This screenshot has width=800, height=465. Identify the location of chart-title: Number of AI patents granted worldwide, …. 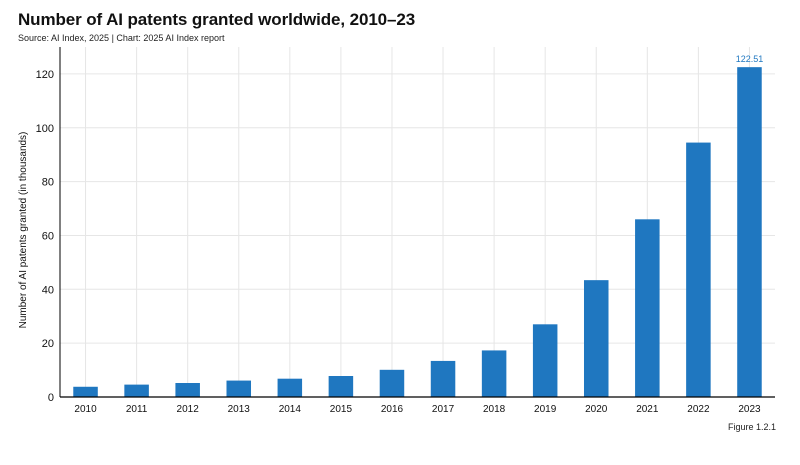
(217, 19).